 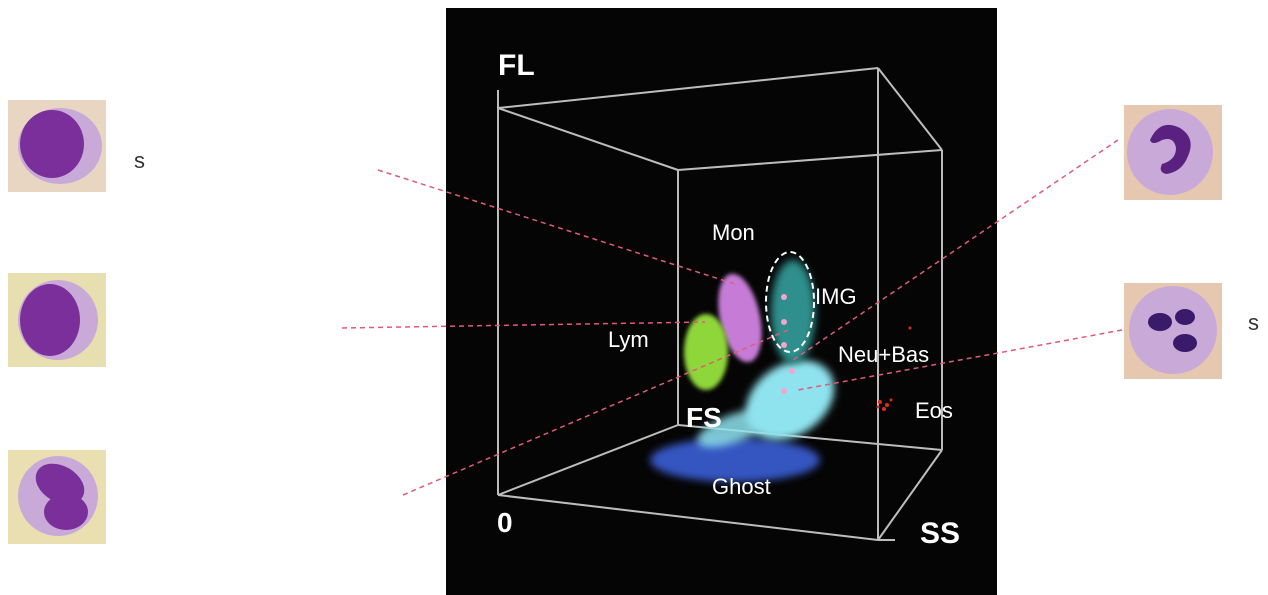 I want to click on axis-label-fl: FL, so click(x=516, y=65).